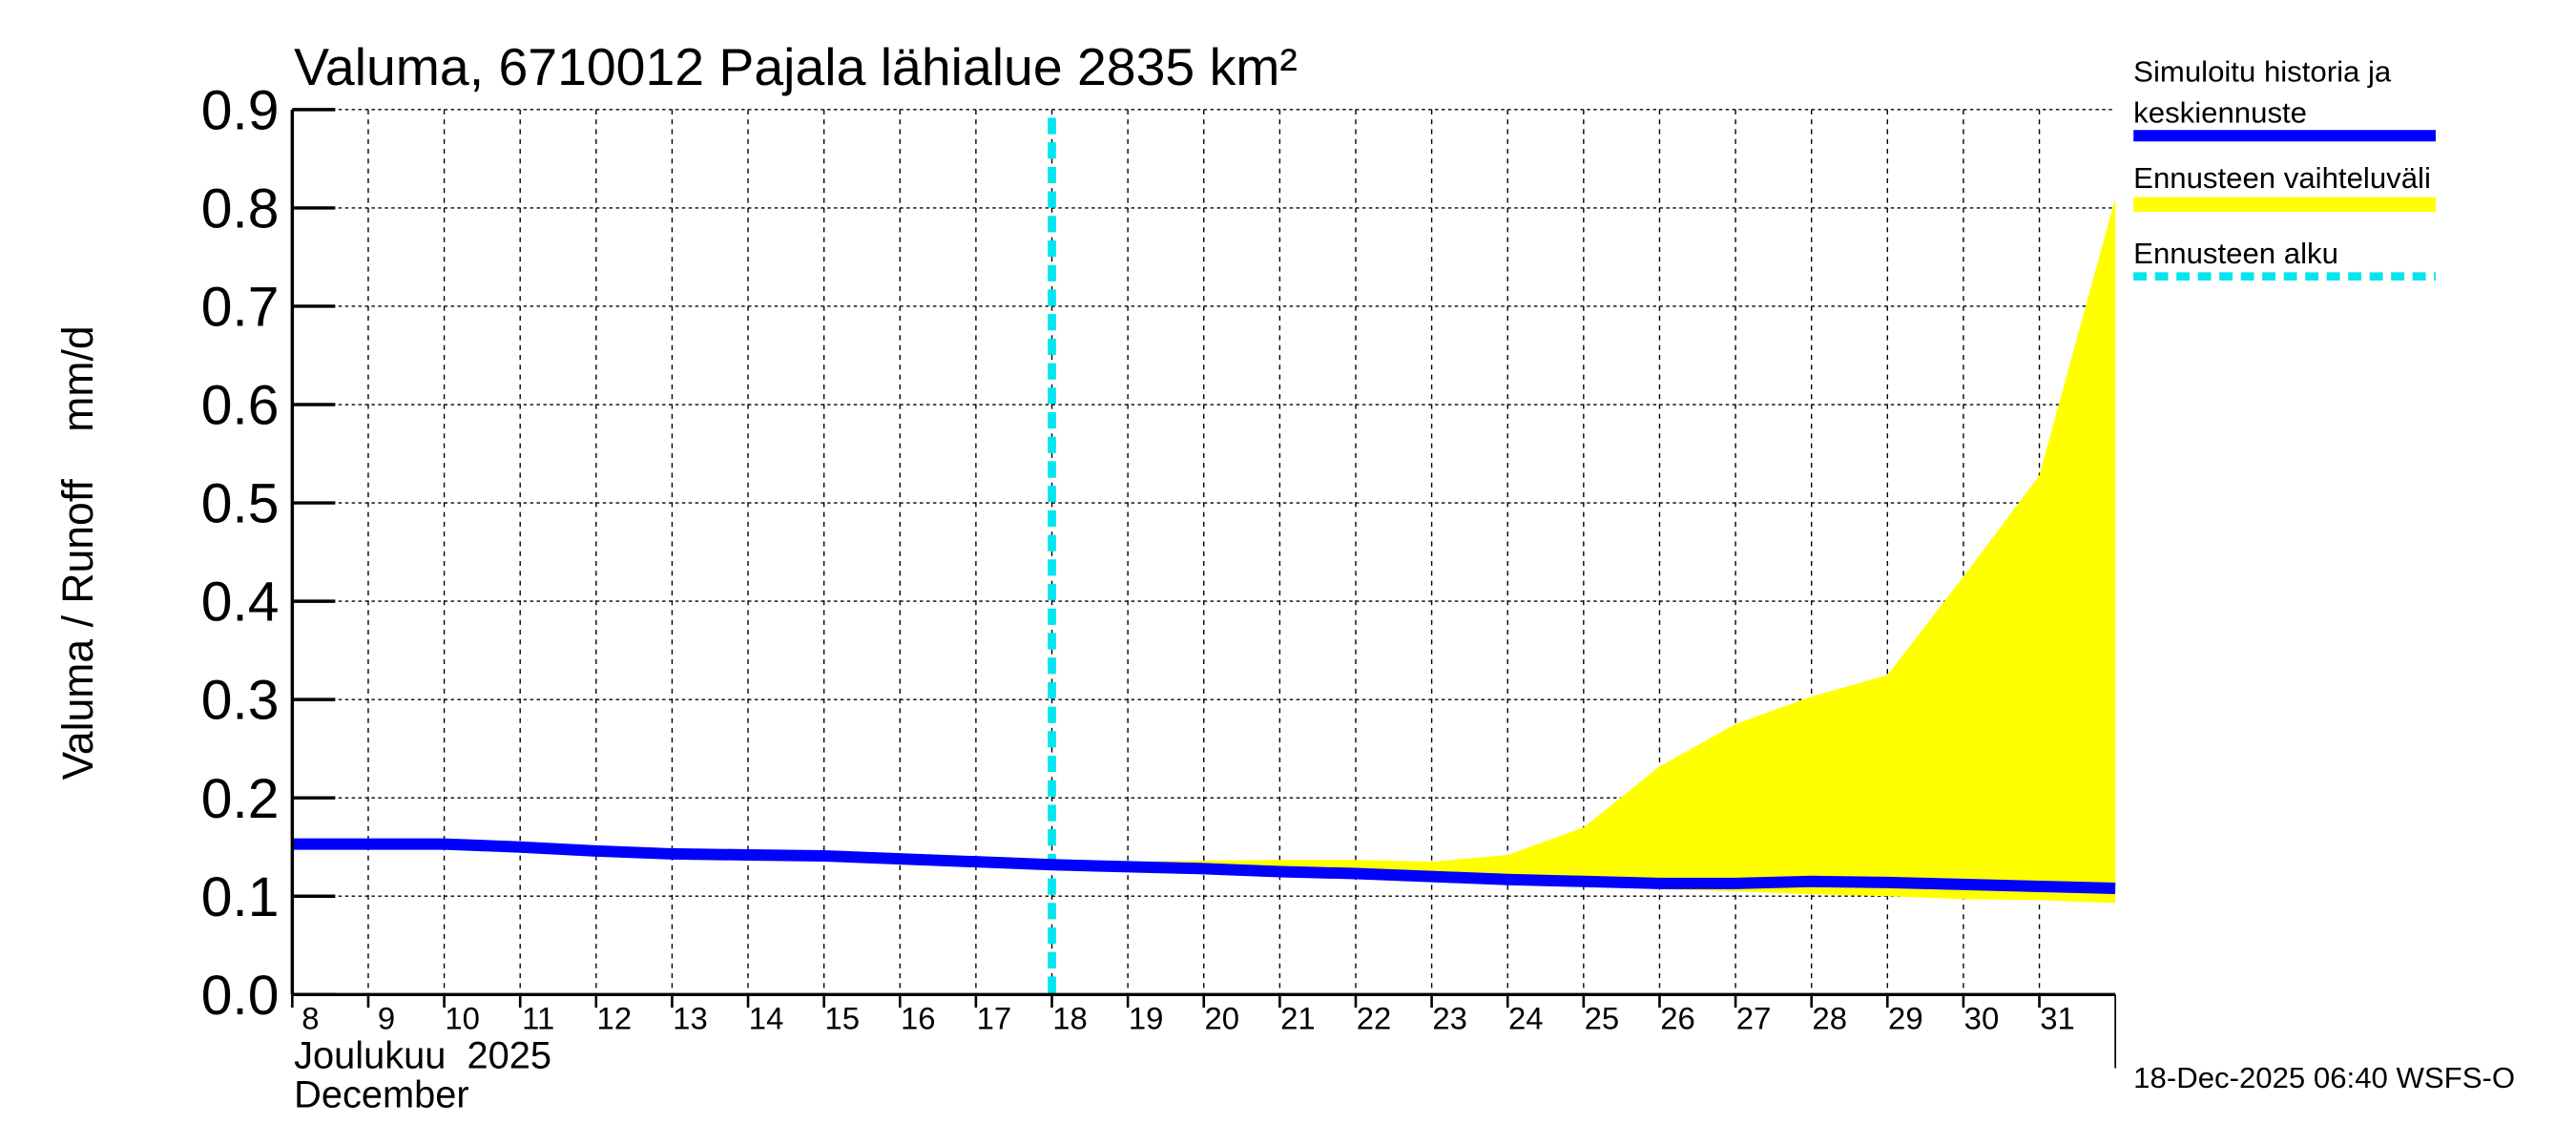 The width and height of the screenshot is (2576, 1145). I want to click on x-tick-label: 27, so click(1754, 1018).